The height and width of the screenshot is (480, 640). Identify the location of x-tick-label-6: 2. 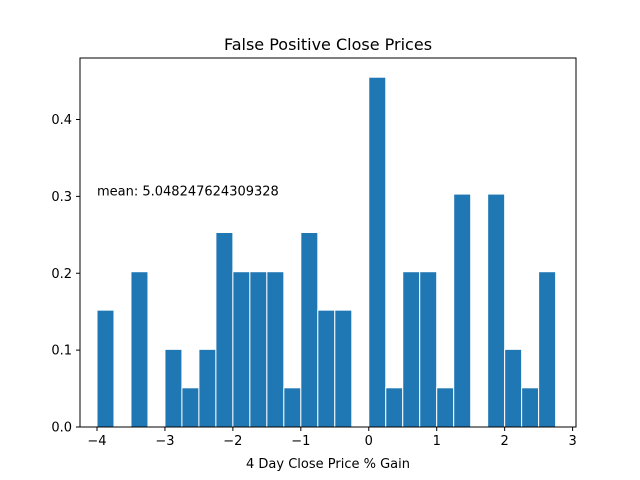
(505, 441).